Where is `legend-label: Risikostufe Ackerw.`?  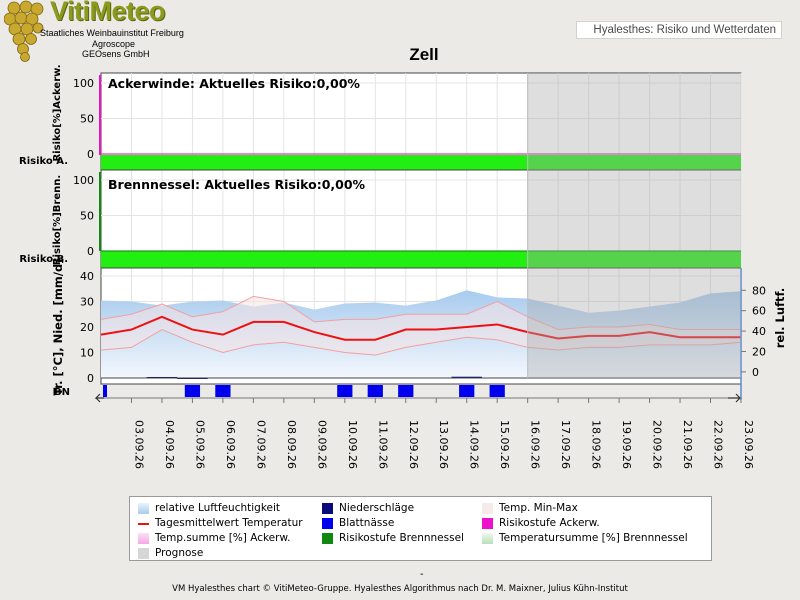 legend-label: Risikostufe Ackerw. is located at coordinates (549, 523).